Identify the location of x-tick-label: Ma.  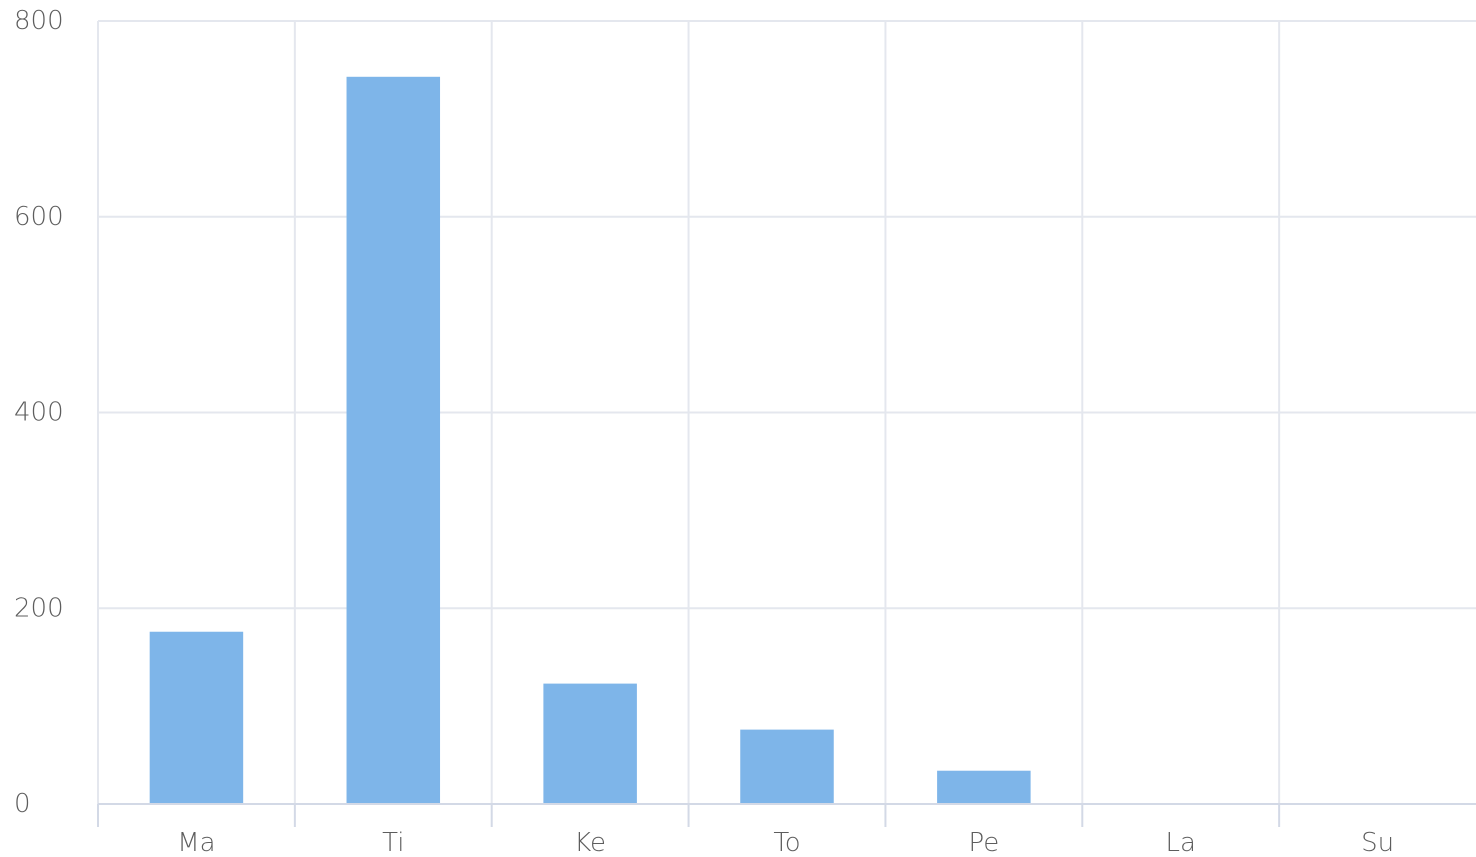
(196, 842).